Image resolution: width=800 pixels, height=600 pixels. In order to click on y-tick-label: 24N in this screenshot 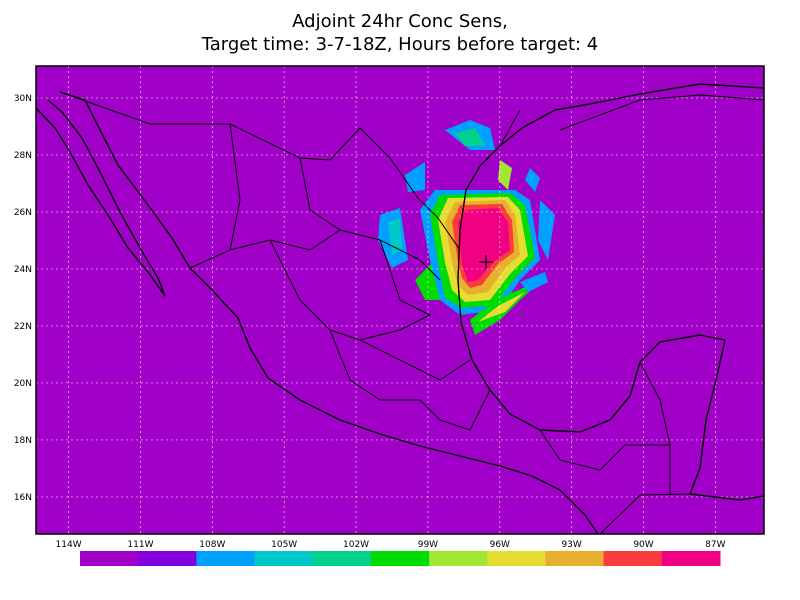, I will do `click(23, 270)`.